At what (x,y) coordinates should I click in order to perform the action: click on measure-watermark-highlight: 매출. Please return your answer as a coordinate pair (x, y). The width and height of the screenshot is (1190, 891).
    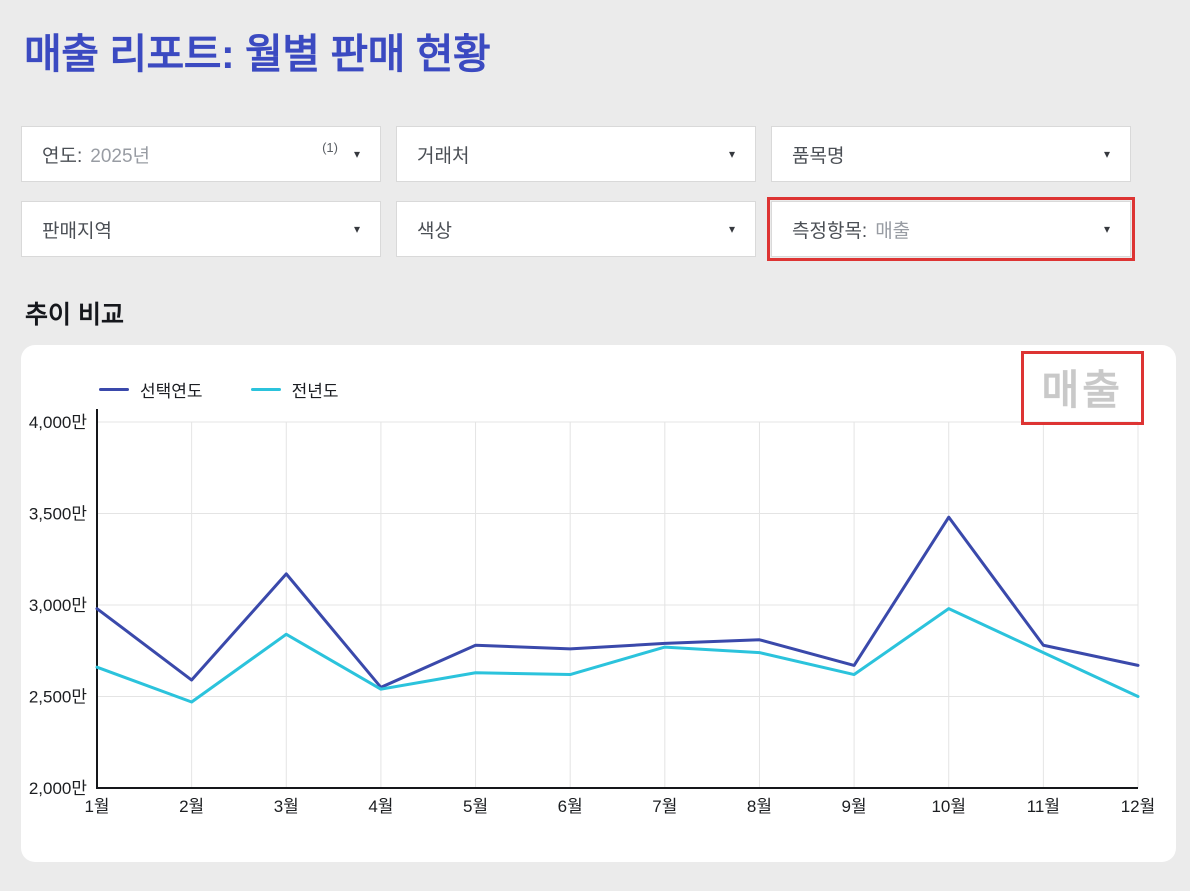
    Looking at the image, I should click on (1082, 388).